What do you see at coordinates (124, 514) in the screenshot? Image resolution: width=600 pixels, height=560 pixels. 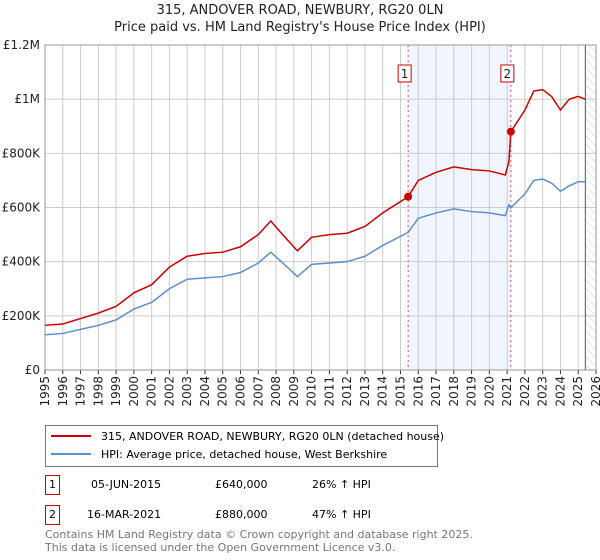 I see `transaction-date: 16-MAR-2021` at bounding box center [124, 514].